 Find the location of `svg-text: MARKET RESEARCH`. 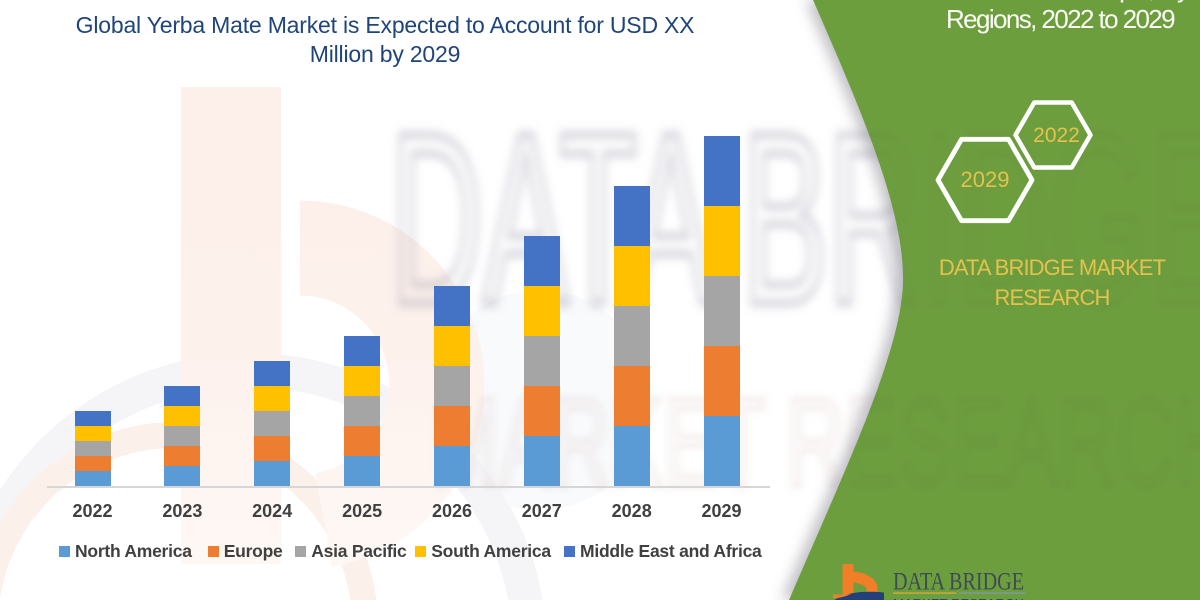

svg-text: MARKET RESEARCH is located at coordinates (958, 599).